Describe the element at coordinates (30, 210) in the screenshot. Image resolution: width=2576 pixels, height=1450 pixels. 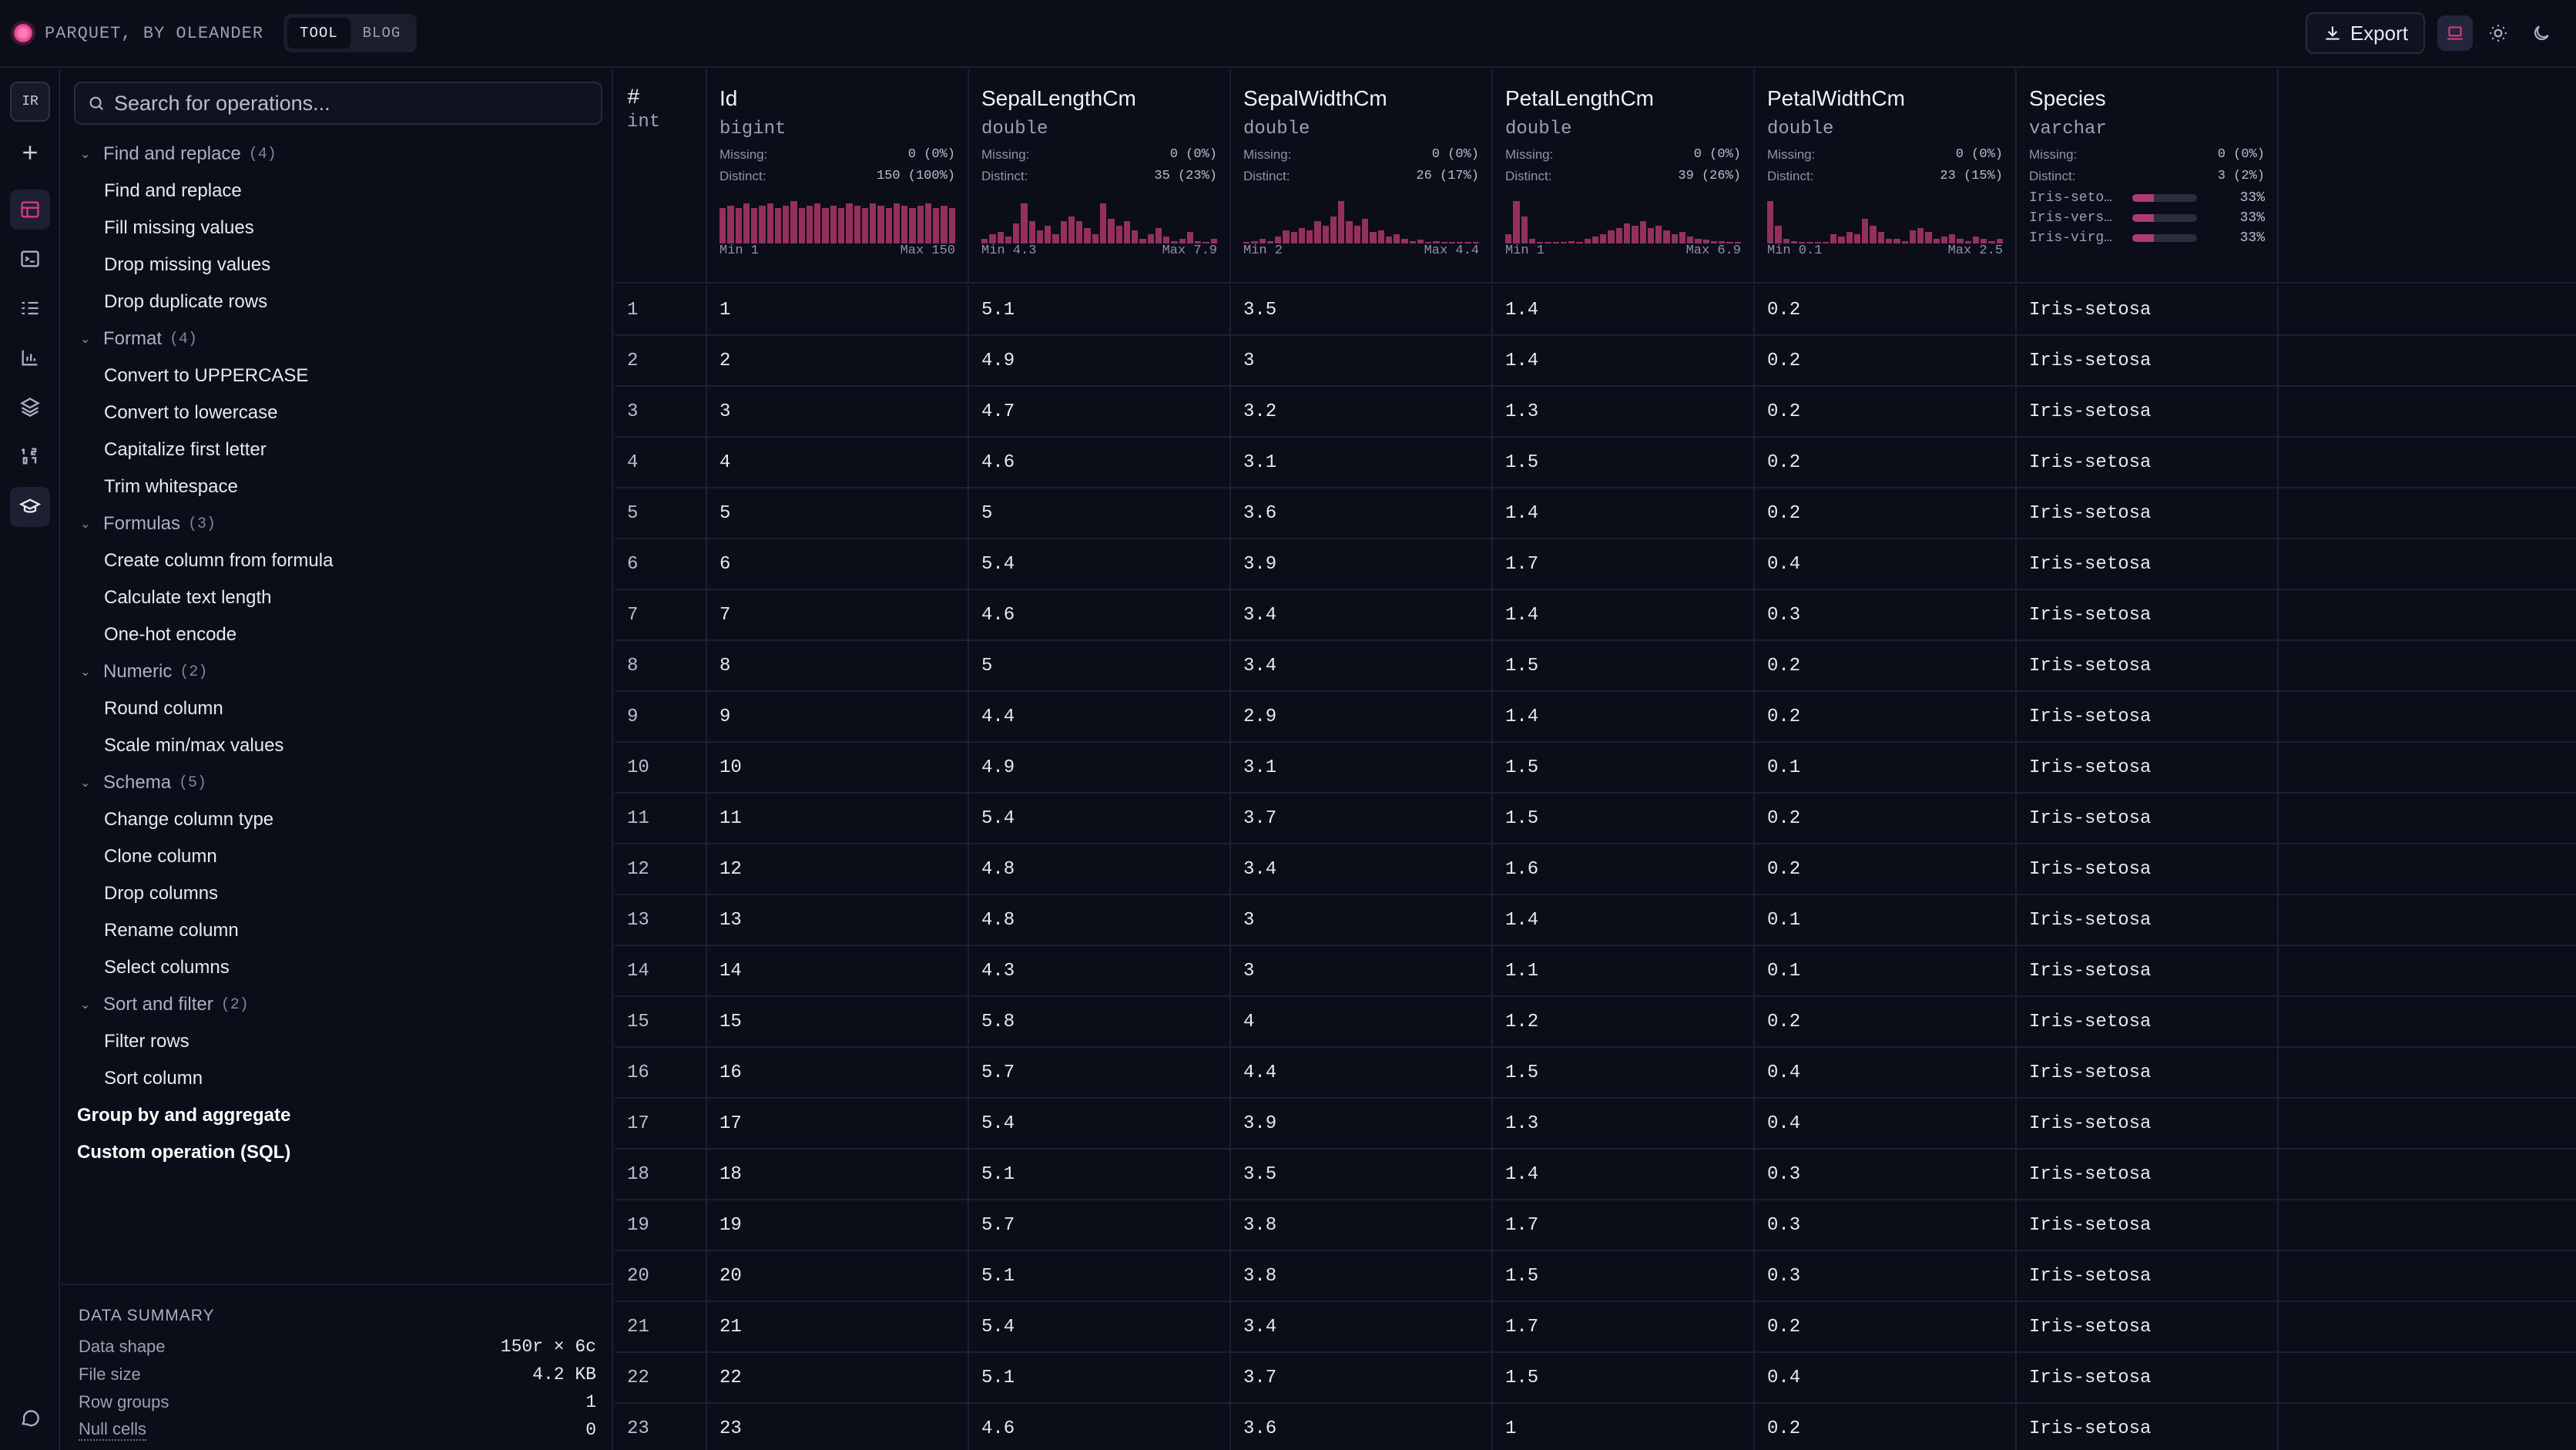
I see `rail-table-button` at that location.